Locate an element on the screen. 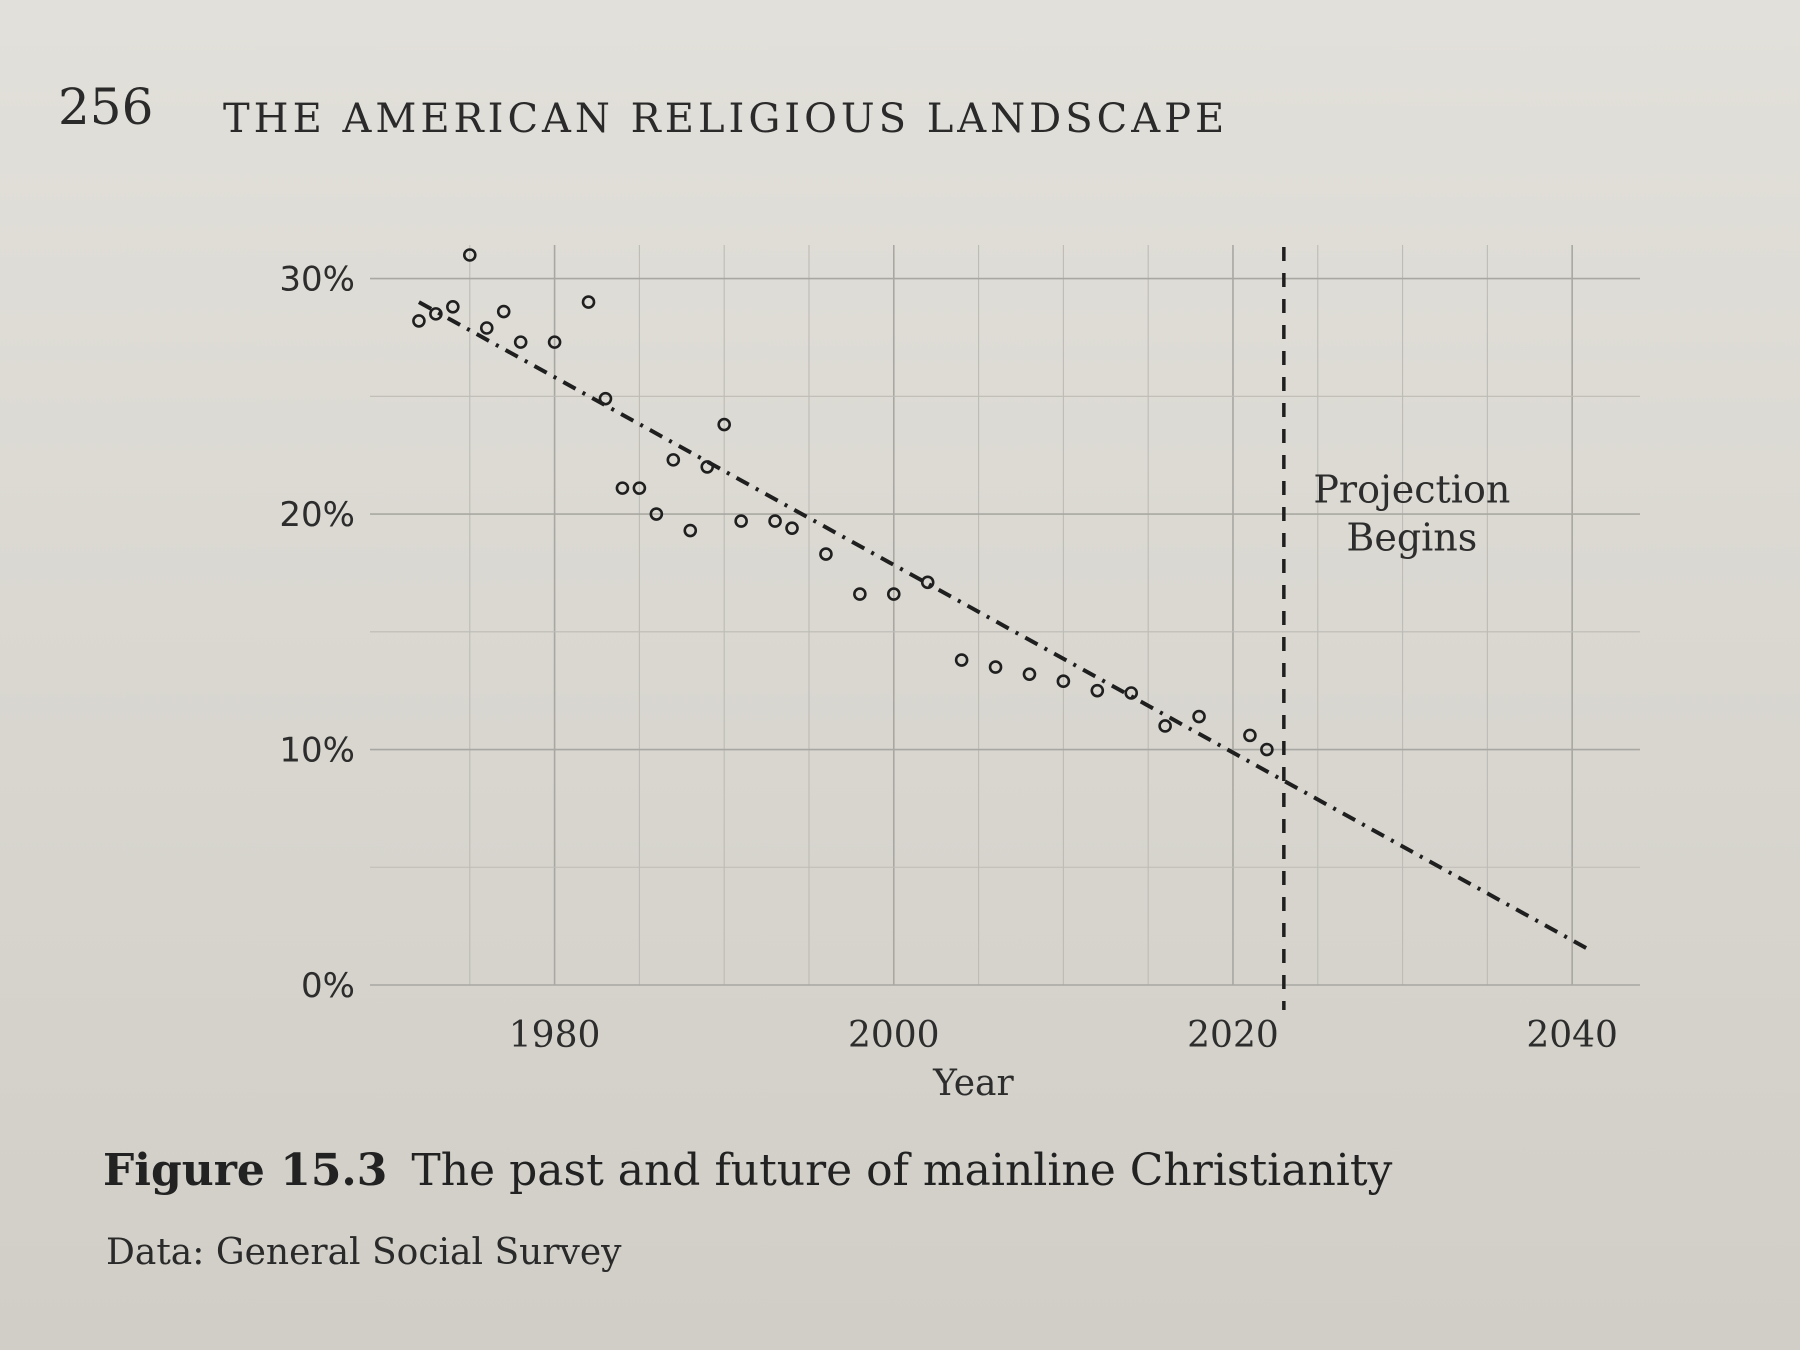 The height and width of the screenshot is (1350, 1800). figure-label: Figure 15.3 is located at coordinates (245, 1170).